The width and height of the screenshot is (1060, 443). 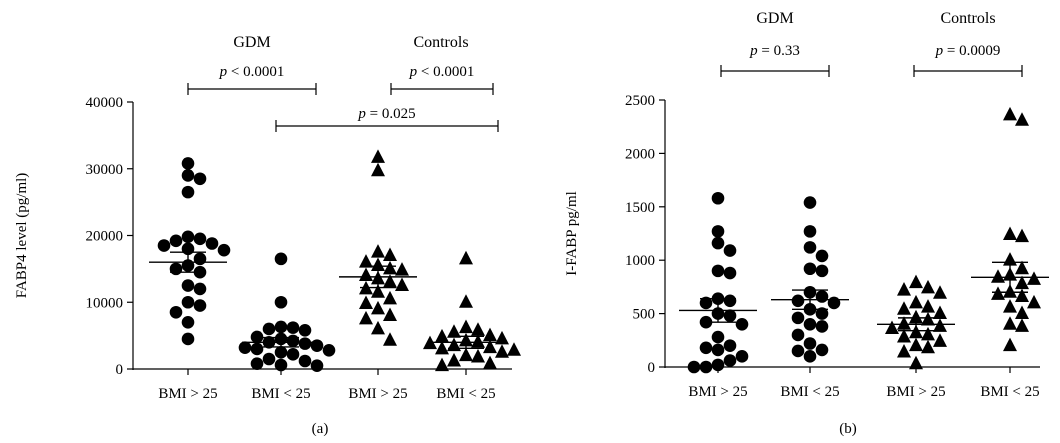 I want to click on group-label: GDM, so click(x=251, y=42).